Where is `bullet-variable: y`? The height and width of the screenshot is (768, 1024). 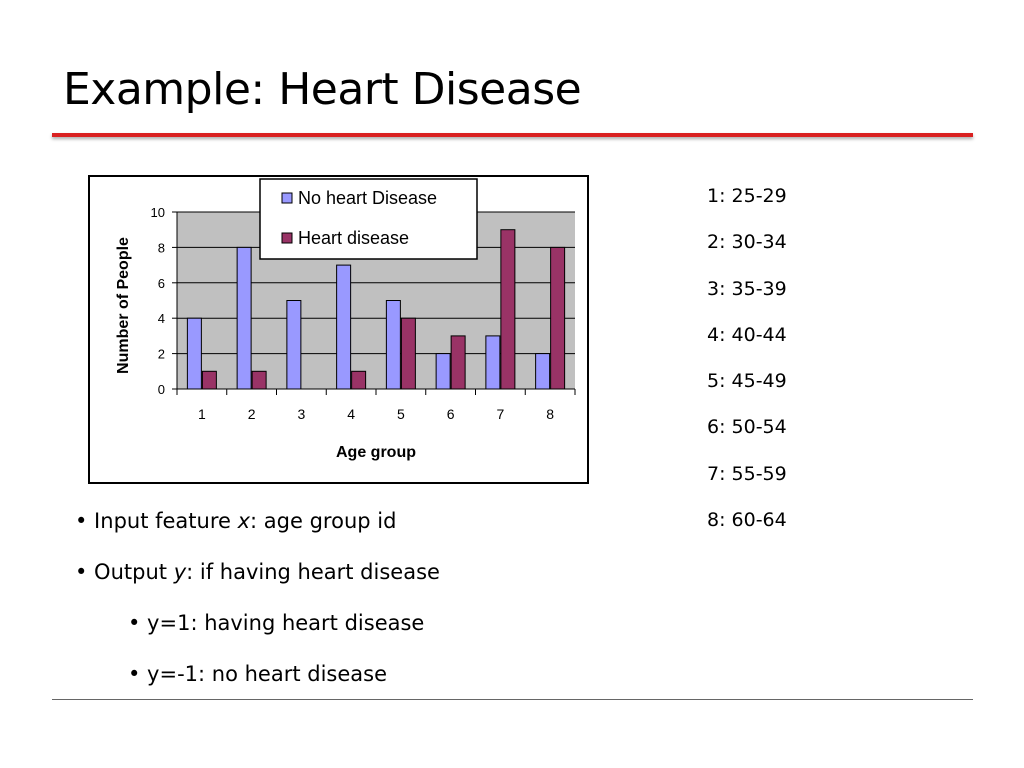 bullet-variable: y is located at coordinates (180, 572).